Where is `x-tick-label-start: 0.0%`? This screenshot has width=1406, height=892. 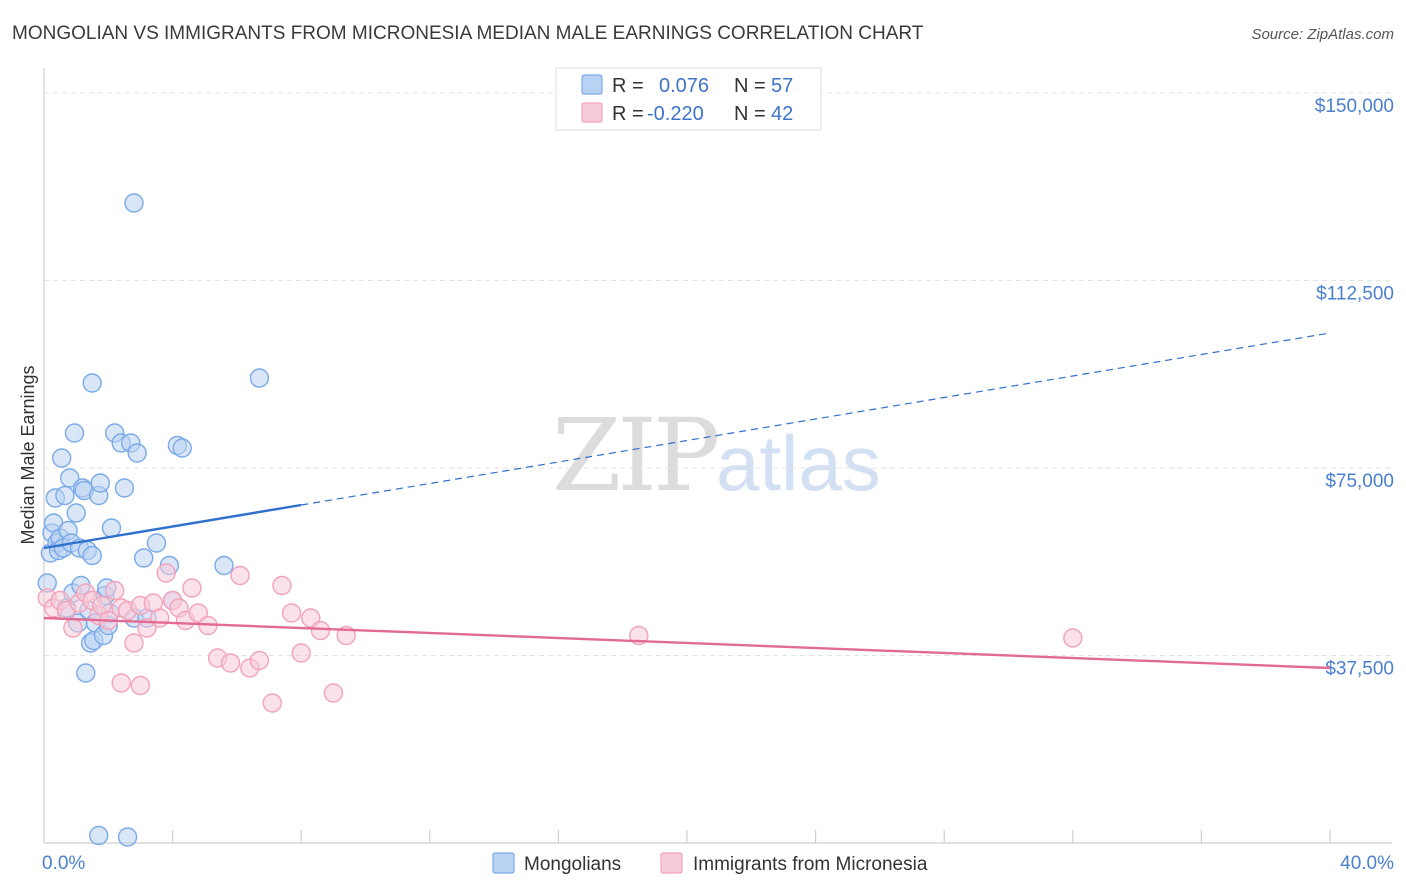
x-tick-label-start: 0.0% is located at coordinates (63, 863).